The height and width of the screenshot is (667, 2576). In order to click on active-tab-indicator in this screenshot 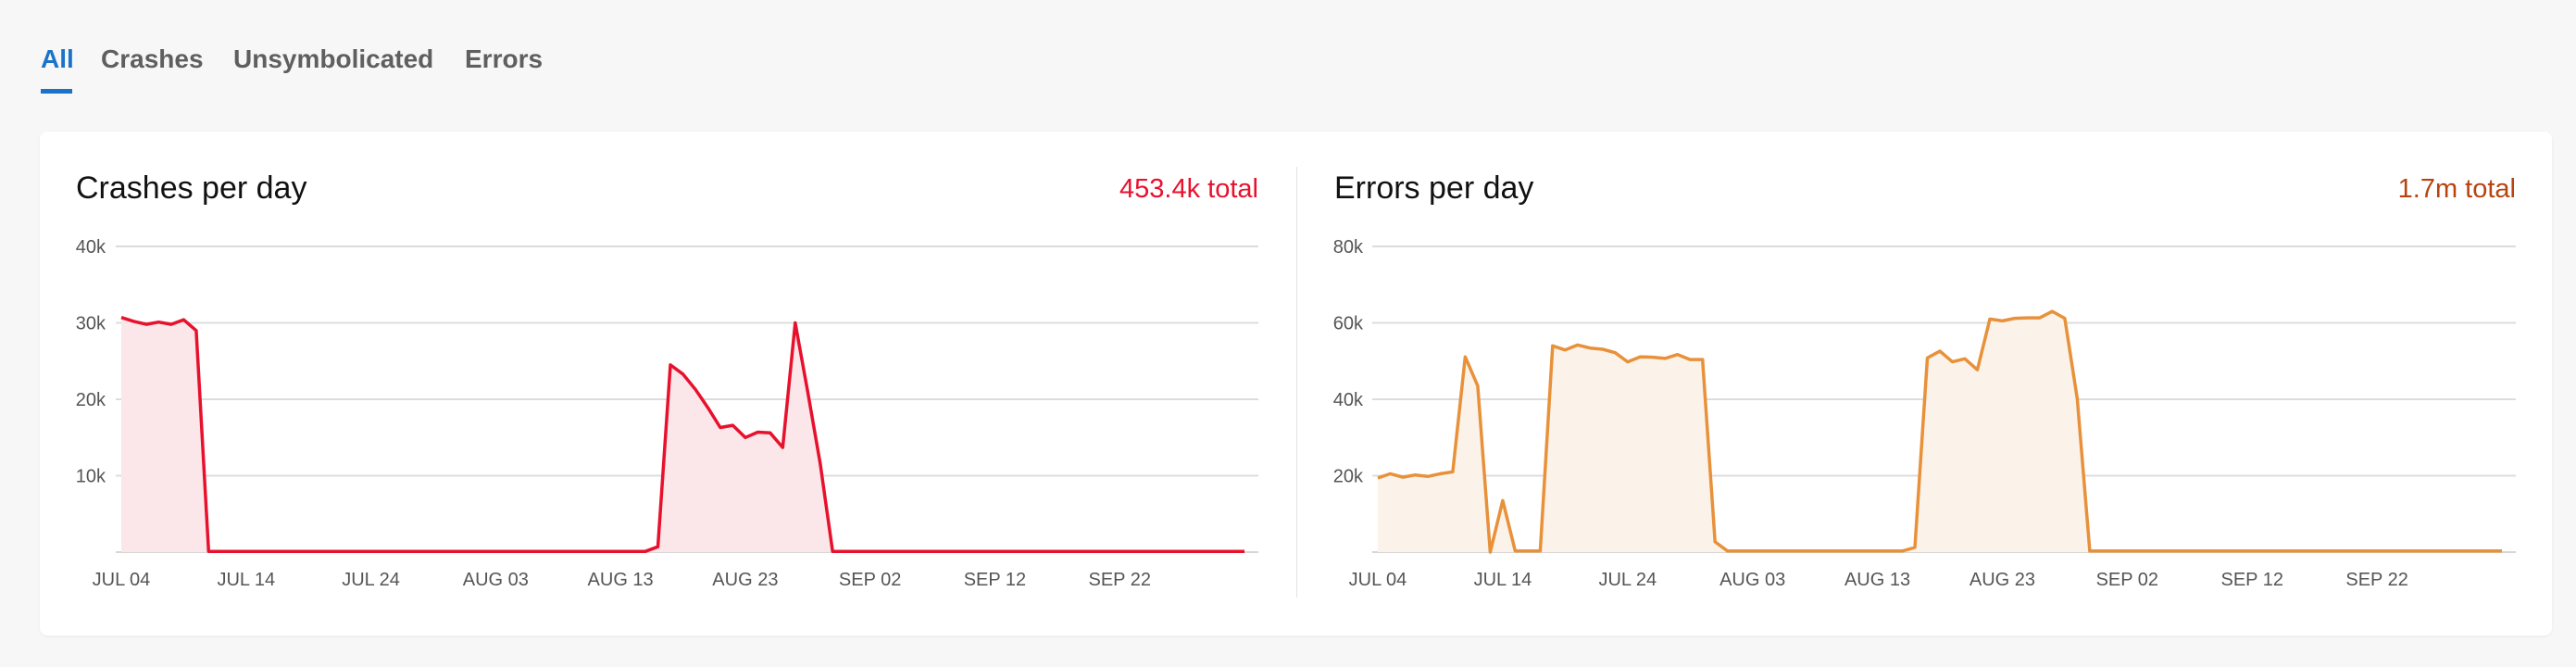, I will do `click(56, 92)`.